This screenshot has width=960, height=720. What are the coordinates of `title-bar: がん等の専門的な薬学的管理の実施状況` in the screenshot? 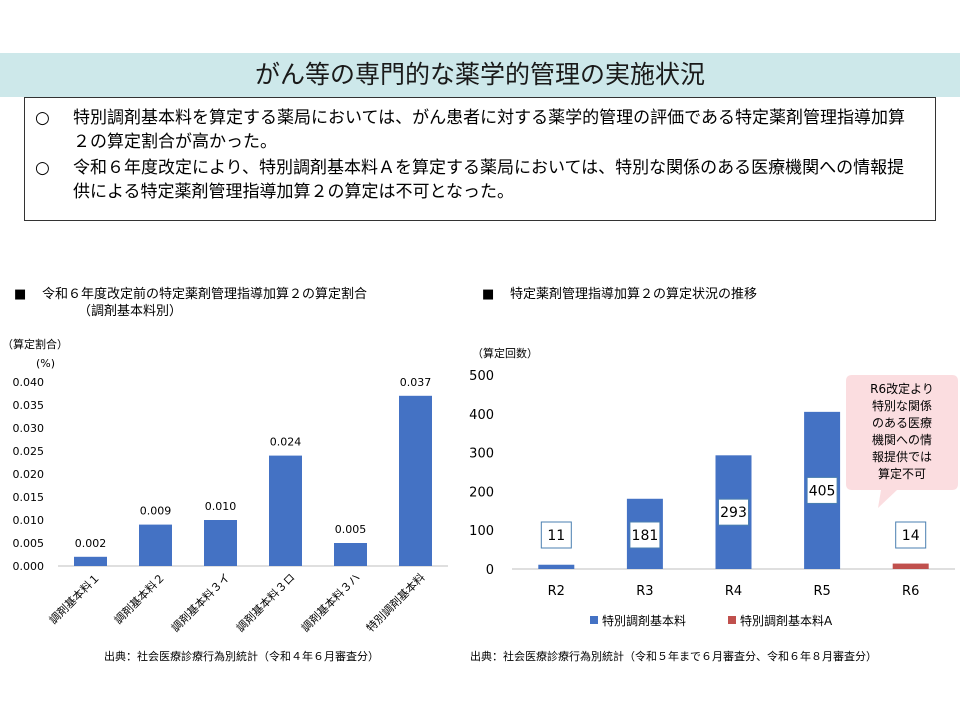 It's located at (480, 75).